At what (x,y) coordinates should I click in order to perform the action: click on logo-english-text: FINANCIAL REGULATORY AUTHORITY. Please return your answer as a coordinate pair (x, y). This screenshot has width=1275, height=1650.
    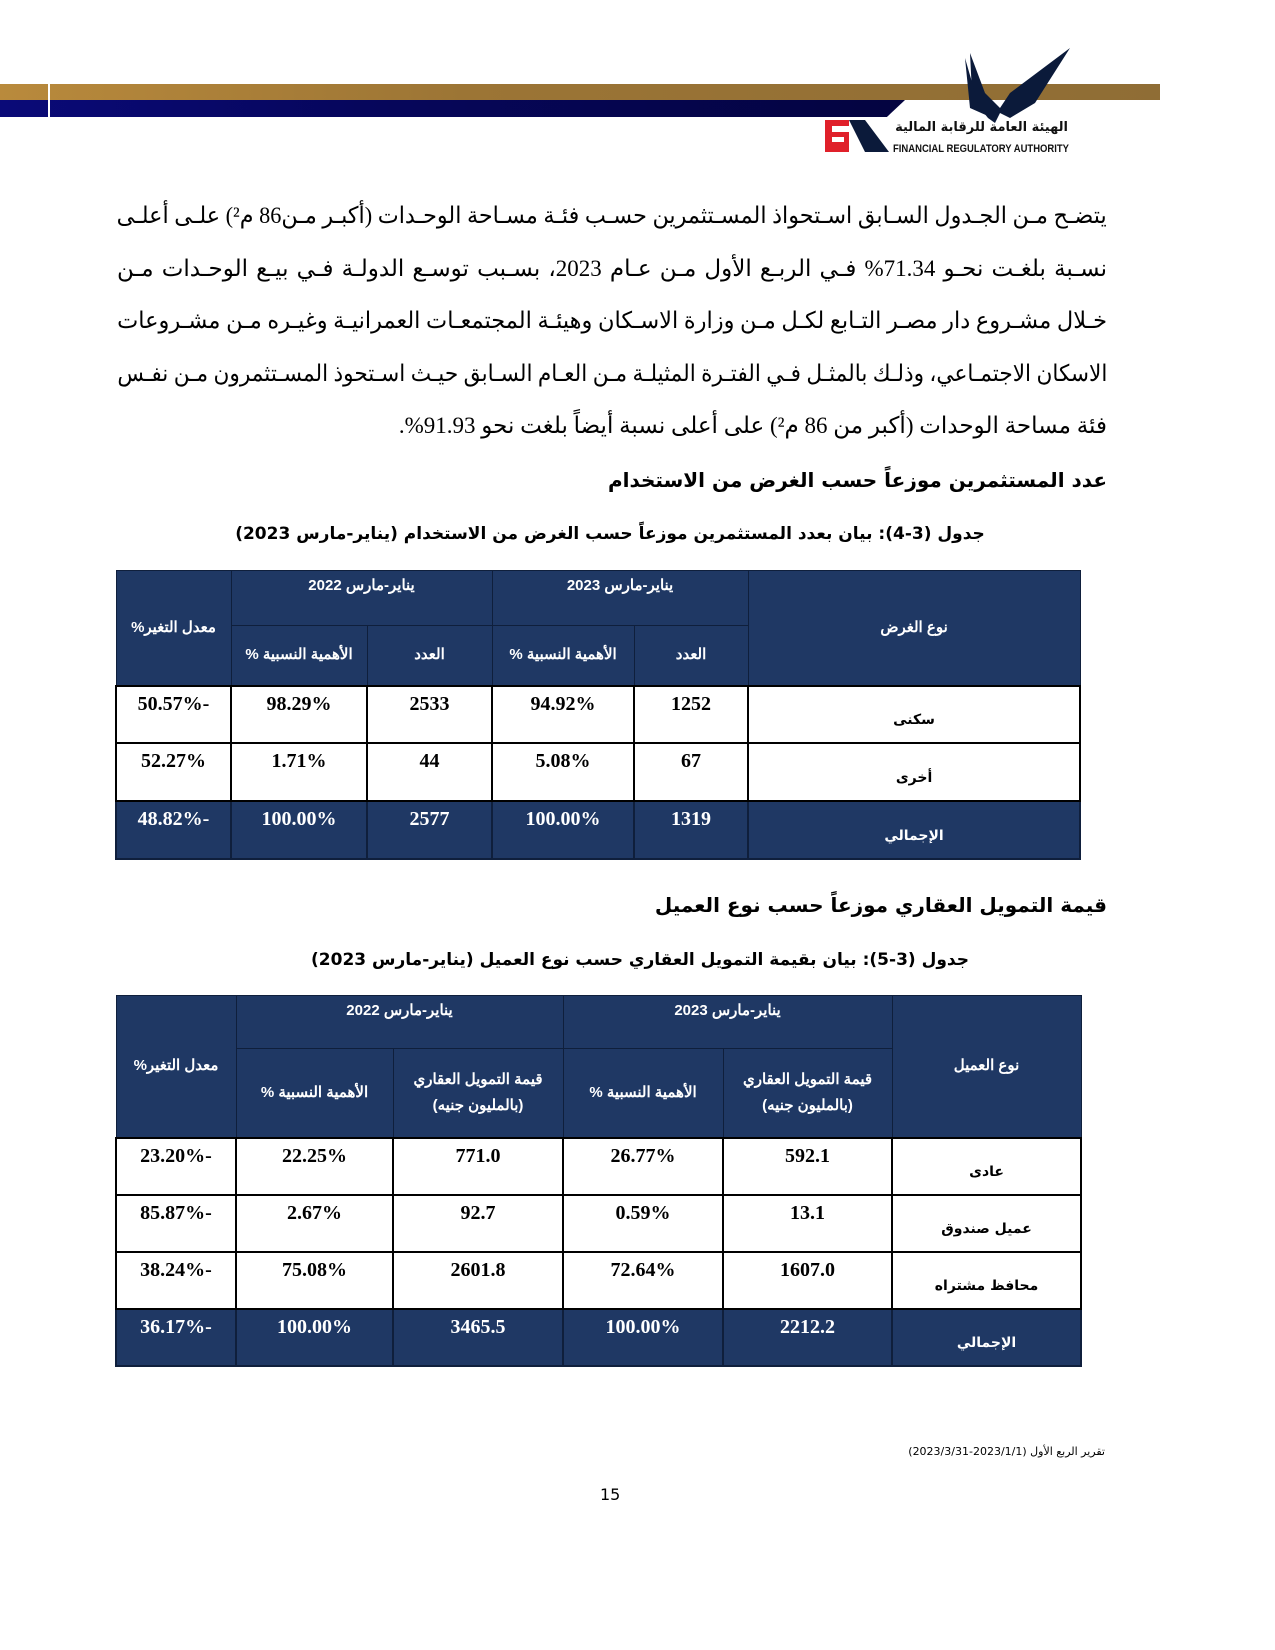
    Looking at the image, I should click on (981, 149).